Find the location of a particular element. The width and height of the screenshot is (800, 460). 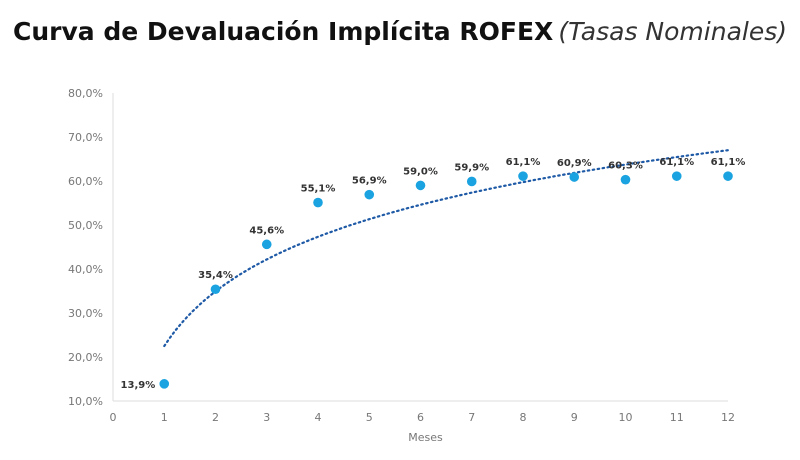

x-tick-label: 2 is located at coordinates (215, 417).